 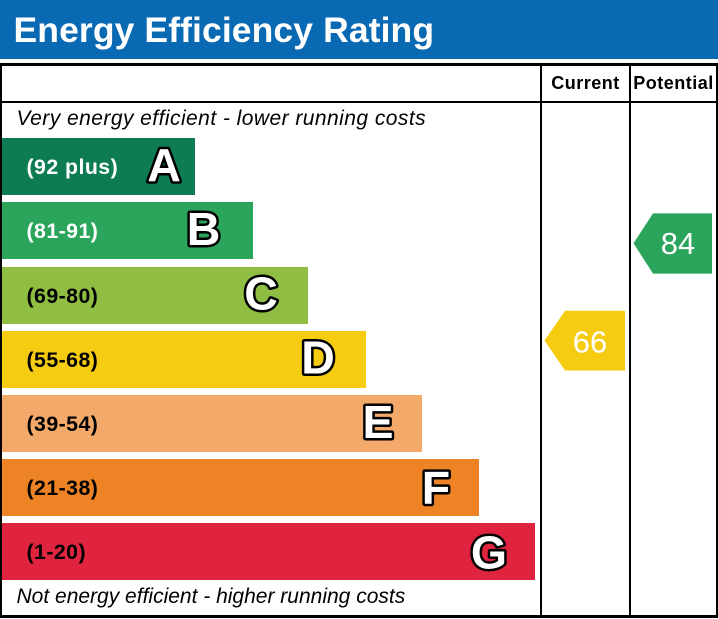 I want to click on svg-text: B, so click(x=204, y=229).